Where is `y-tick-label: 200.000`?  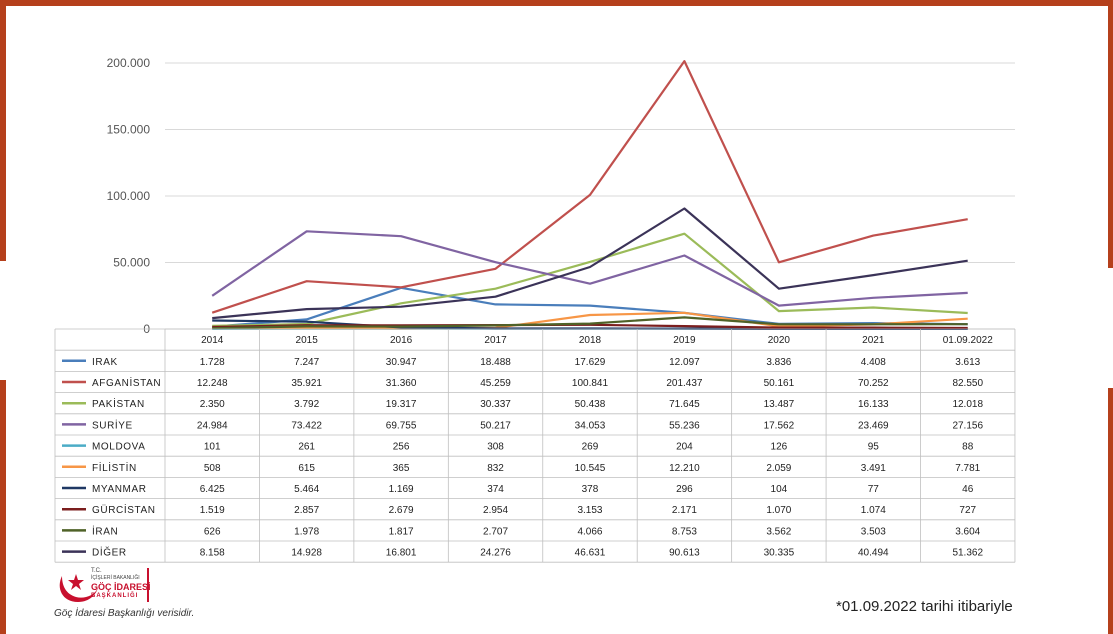
y-tick-label: 200.000 is located at coordinates (129, 63).